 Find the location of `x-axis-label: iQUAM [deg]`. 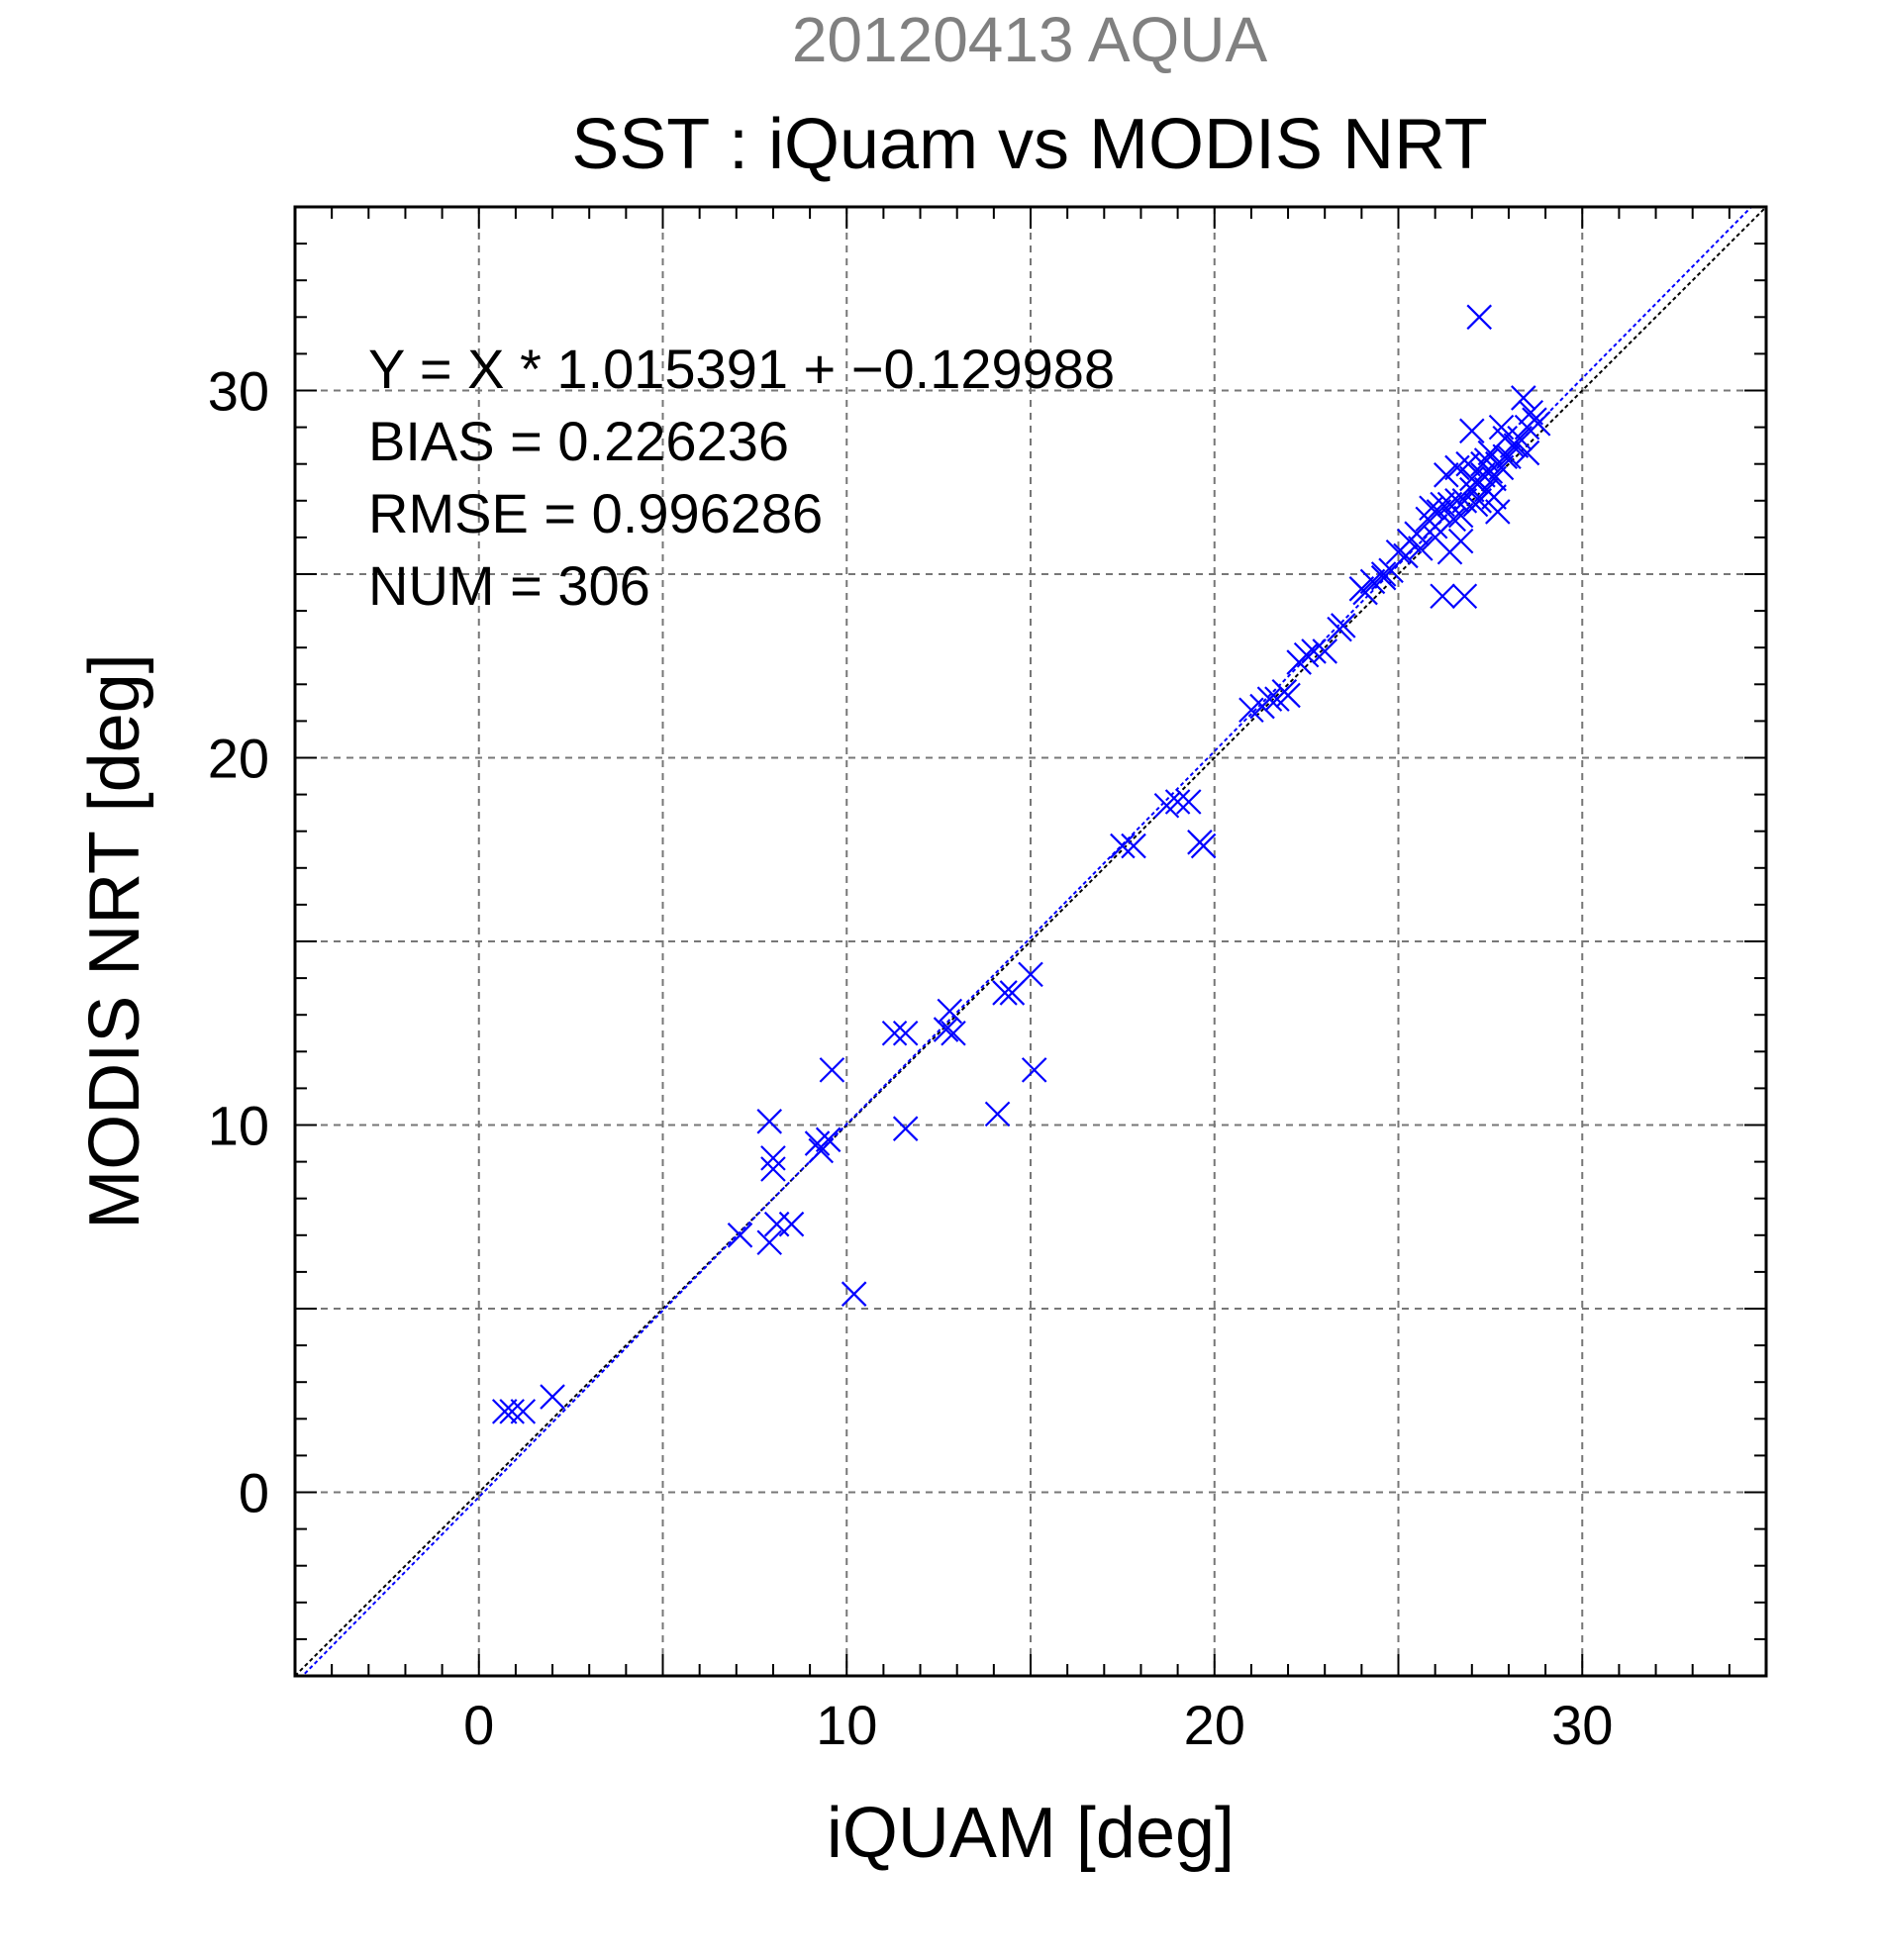

x-axis-label: iQUAM [deg] is located at coordinates (1031, 1833).